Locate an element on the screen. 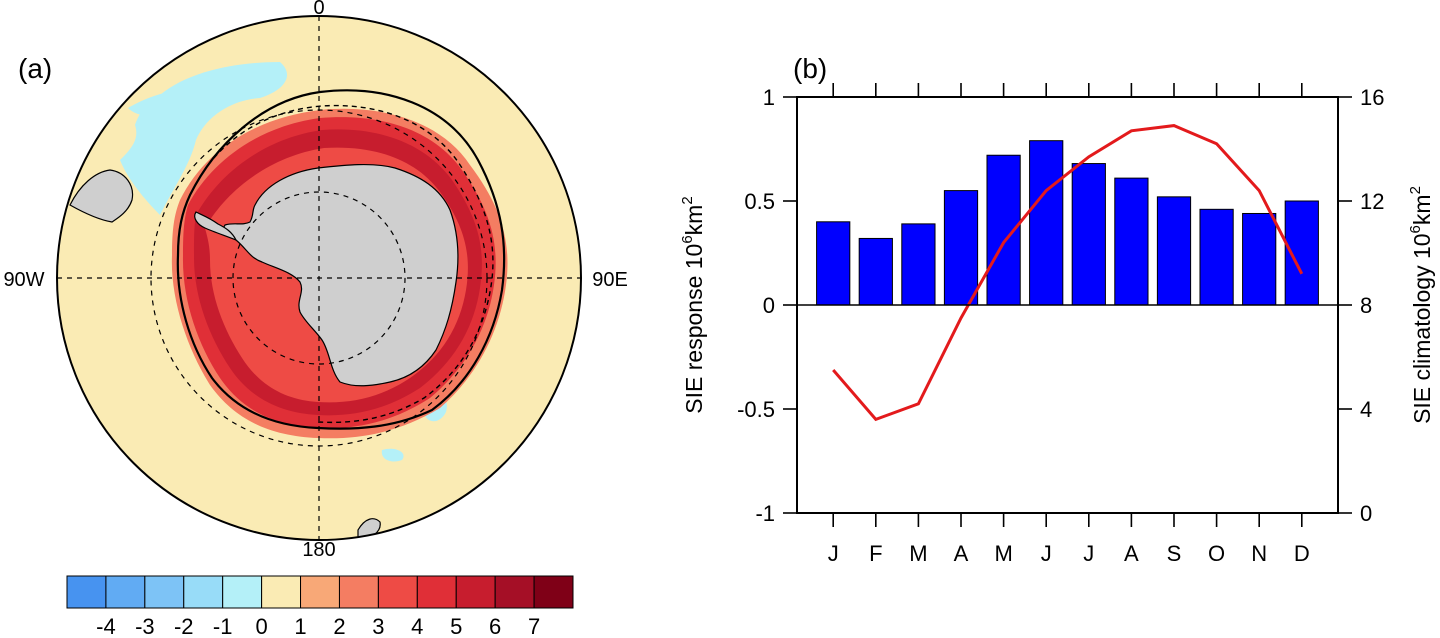 This screenshot has width=1440, height=638. panel-b-label: (b) is located at coordinates (810, 68).